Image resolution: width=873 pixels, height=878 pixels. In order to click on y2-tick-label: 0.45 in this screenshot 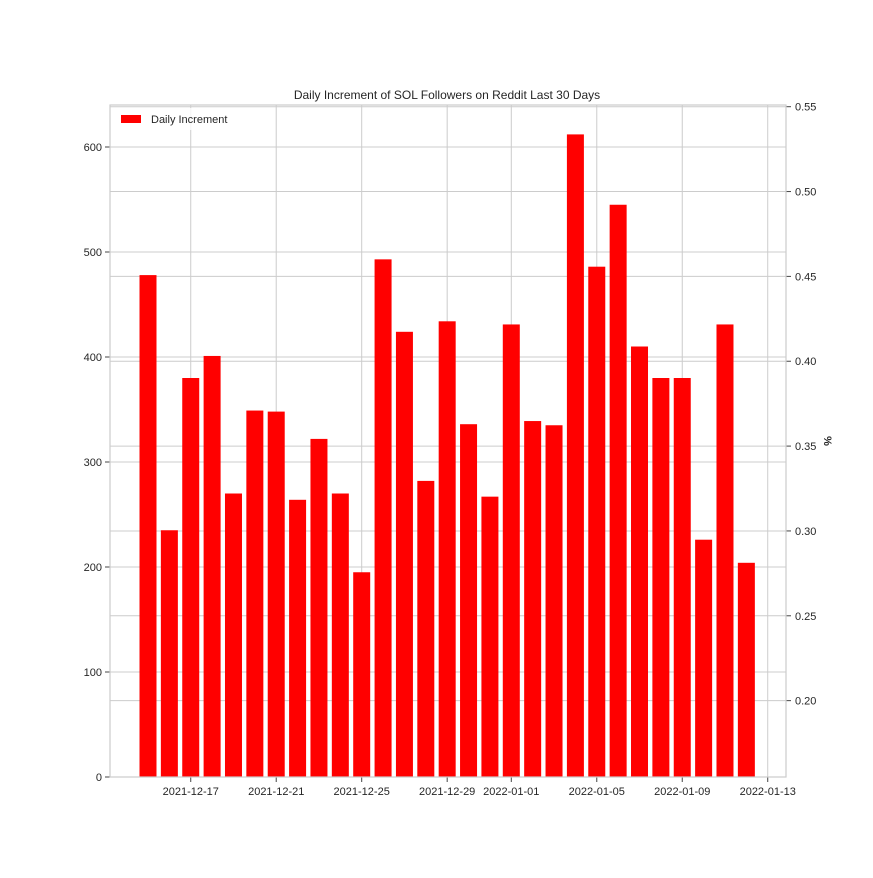, I will do `click(805, 277)`.